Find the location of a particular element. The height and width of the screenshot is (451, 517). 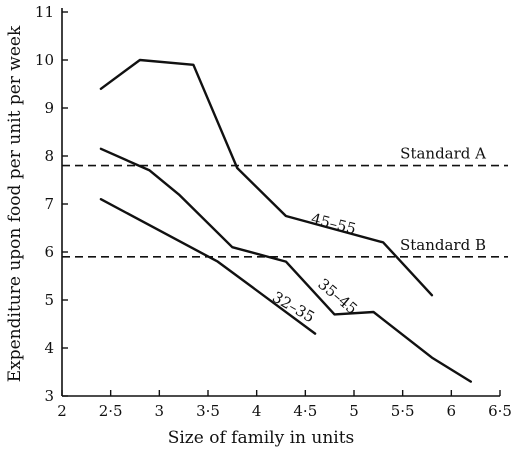

y-tick-label: 5 is located at coordinates (49, 300).